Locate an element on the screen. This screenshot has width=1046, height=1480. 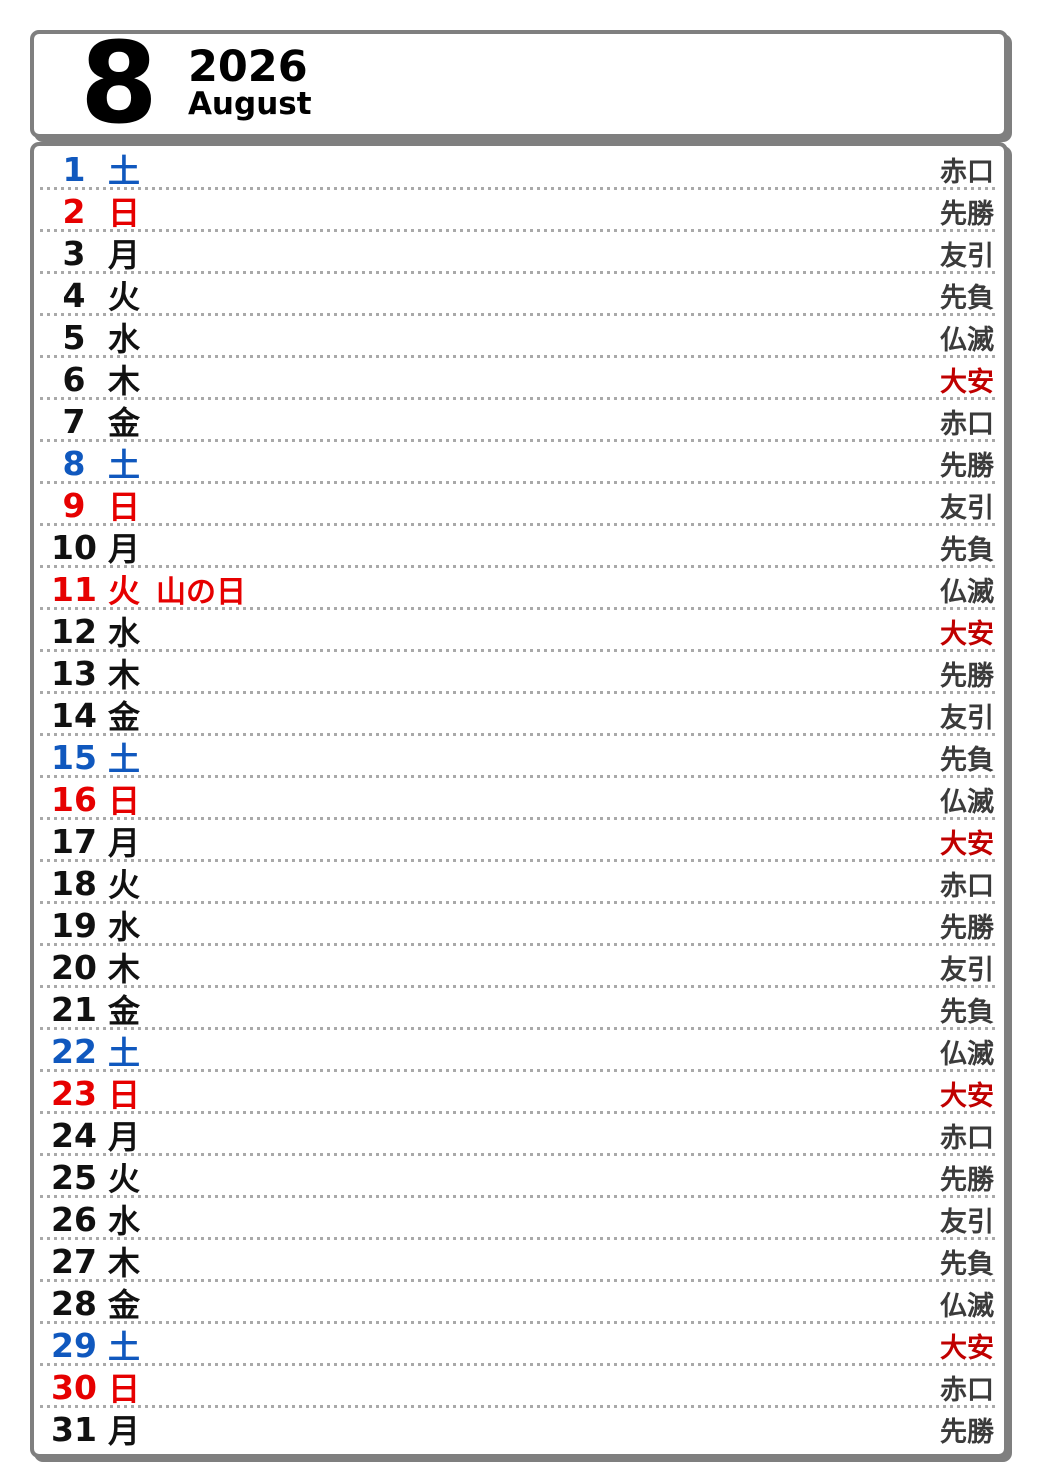
day-number: 27 is located at coordinates (74, 1261).